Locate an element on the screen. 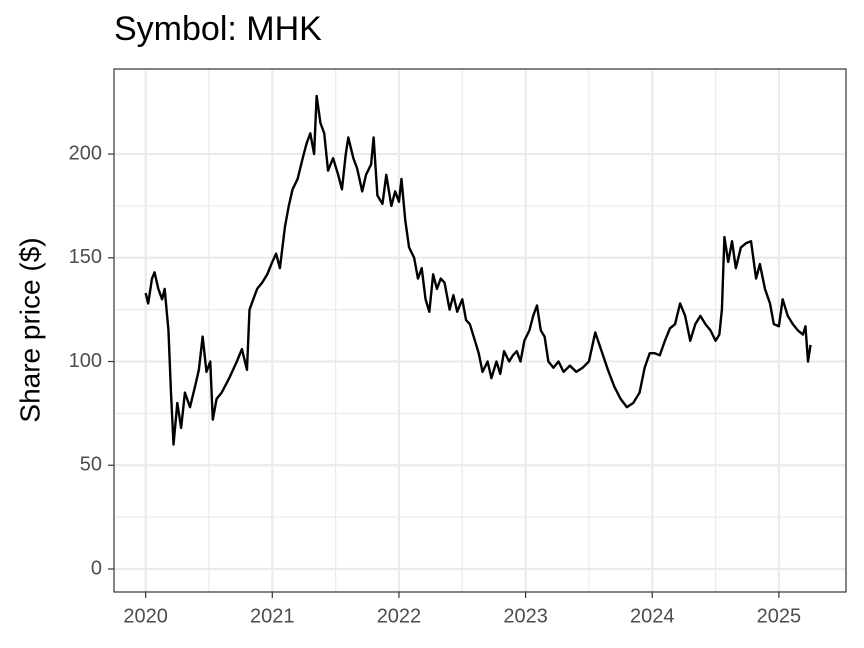 The image size is (864, 648). x-tick-label: 2022 is located at coordinates (399, 616).